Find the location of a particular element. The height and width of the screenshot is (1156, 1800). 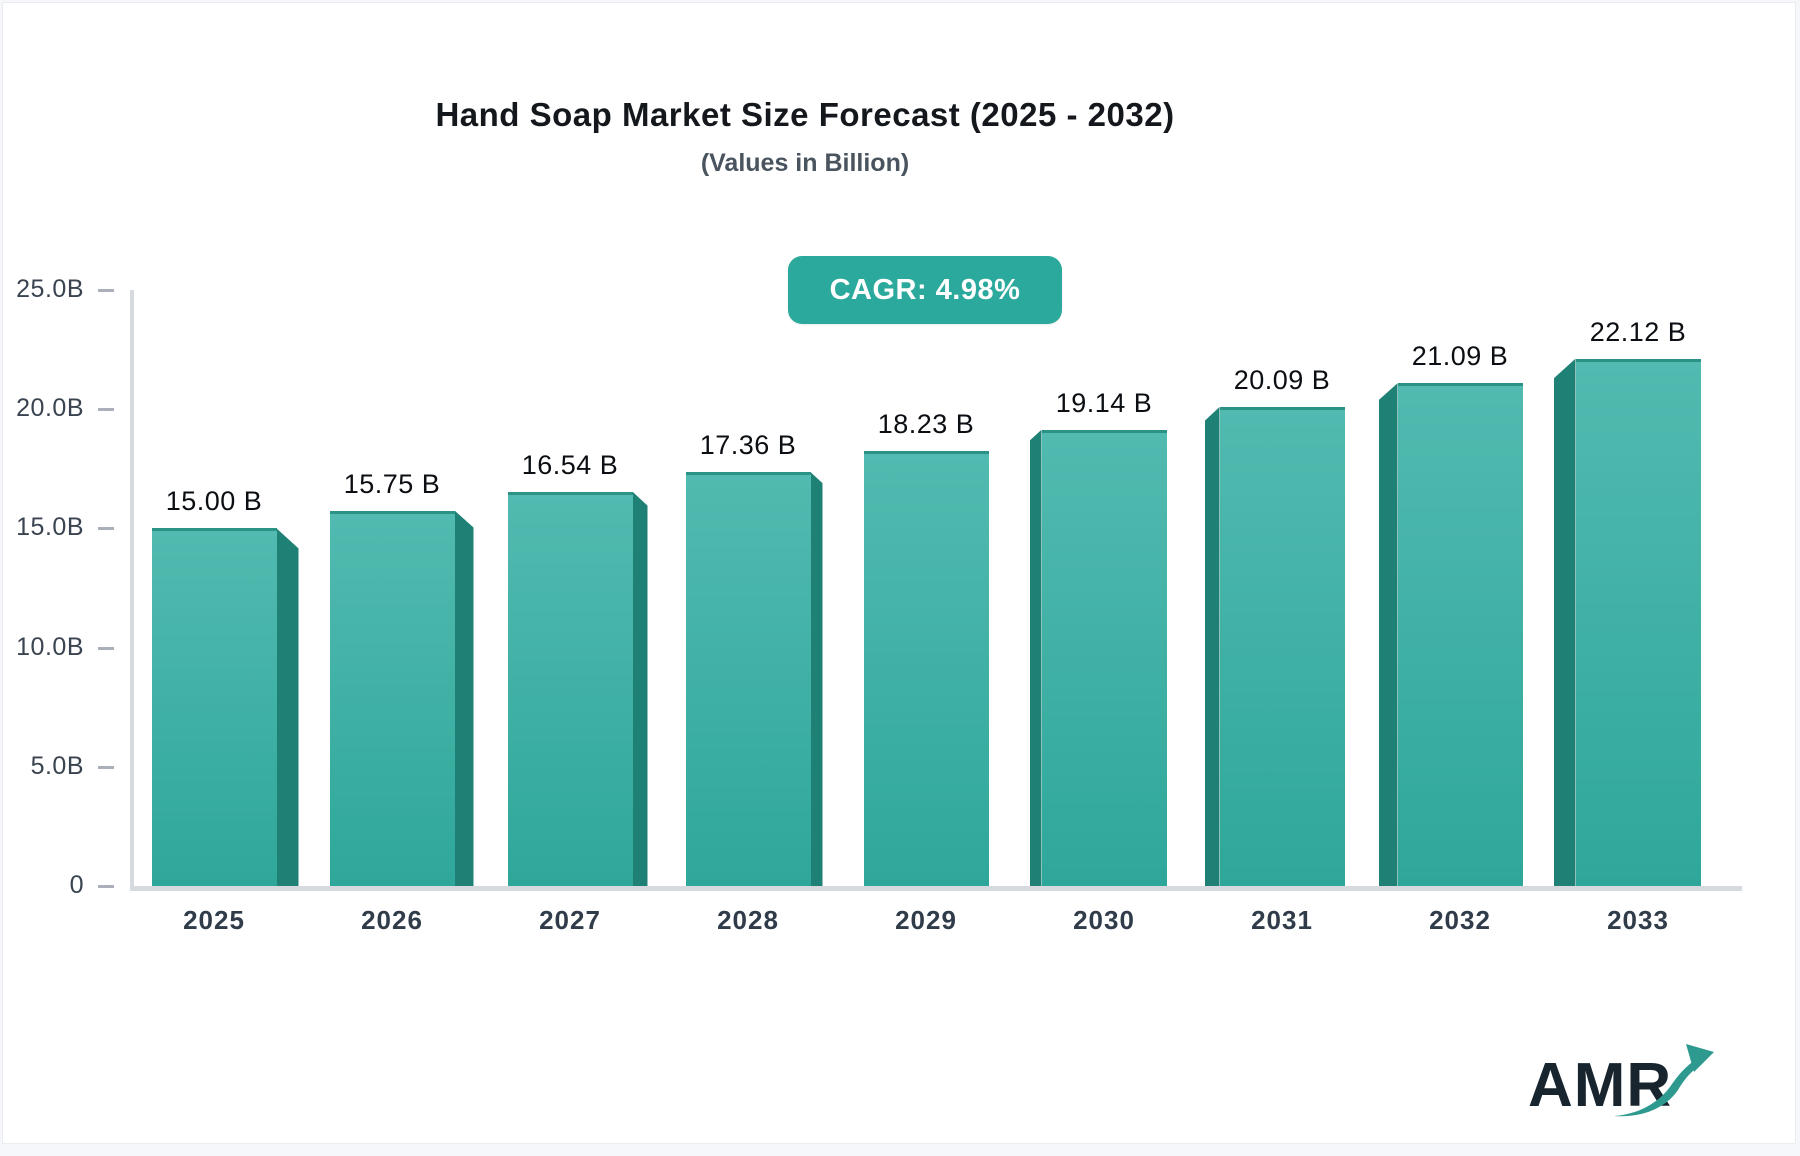

x-axis-label: 2032 is located at coordinates (1460, 920).